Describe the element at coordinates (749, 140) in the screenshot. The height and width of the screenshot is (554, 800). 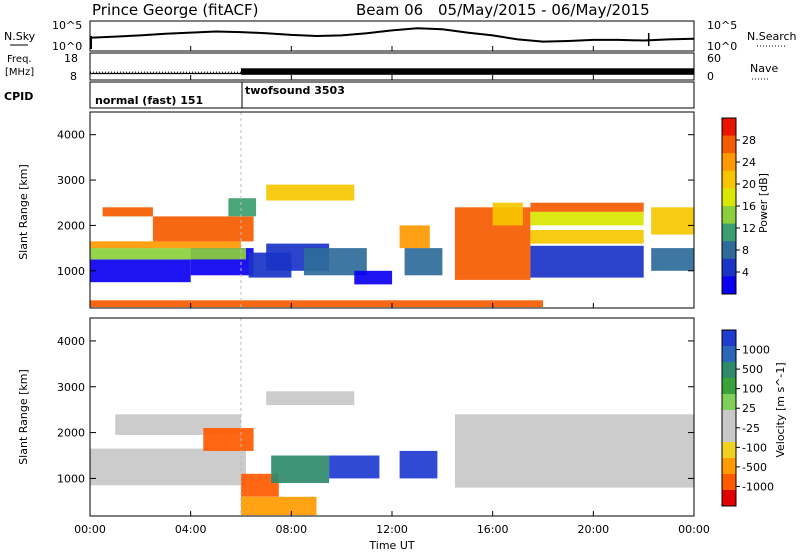
I see `power-cbar-tick-label: 28` at that location.